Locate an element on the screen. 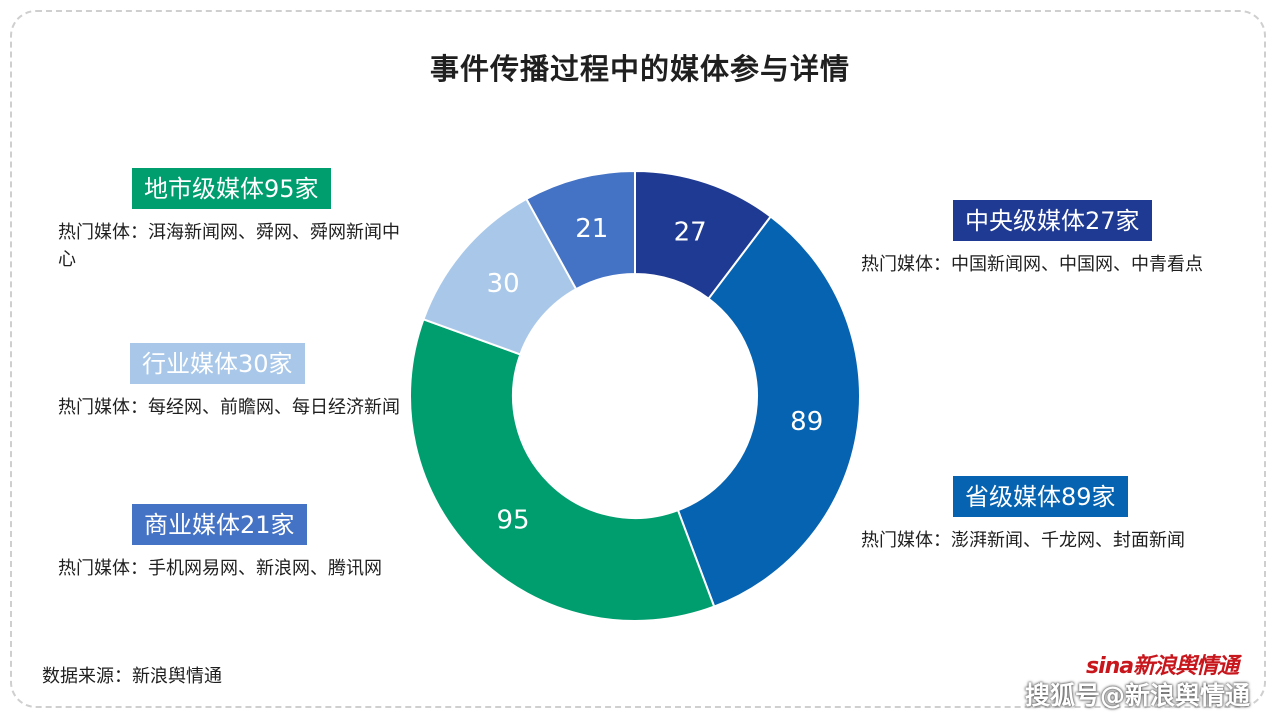  slice-value-label-2: 95 is located at coordinates (513, 520).